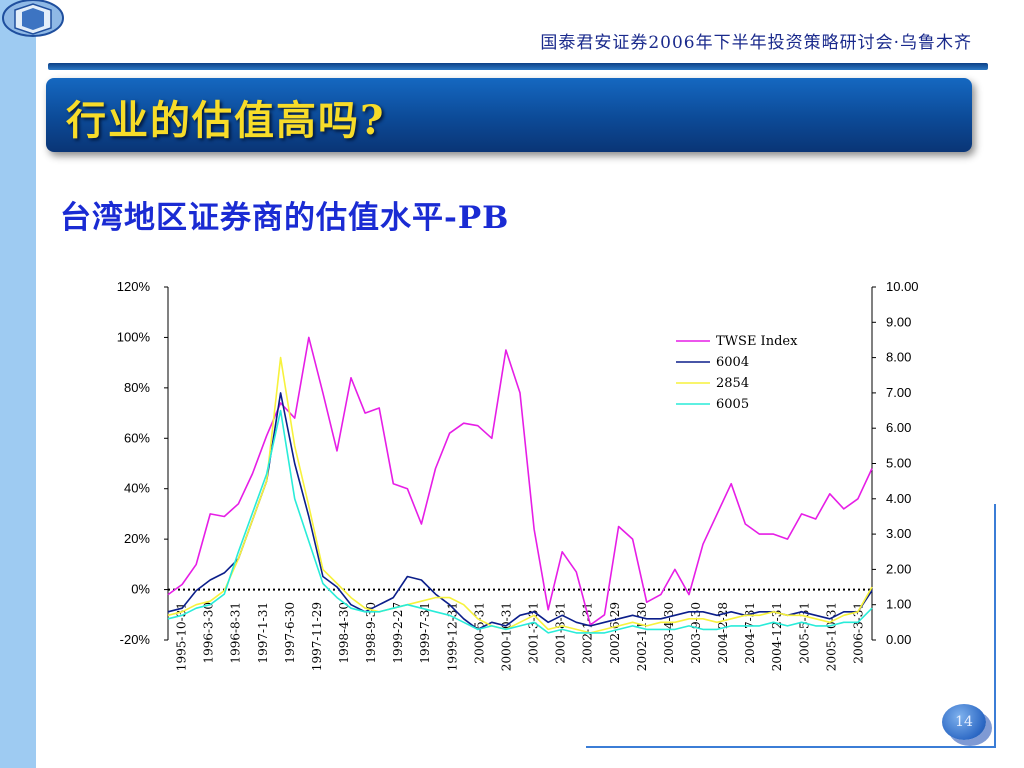 The width and height of the screenshot is (1024, 768). What do you see at coordinates (137, 437) in the screenshot?
I see `left-tick-label: 60%` at bounding box center [137, 437].